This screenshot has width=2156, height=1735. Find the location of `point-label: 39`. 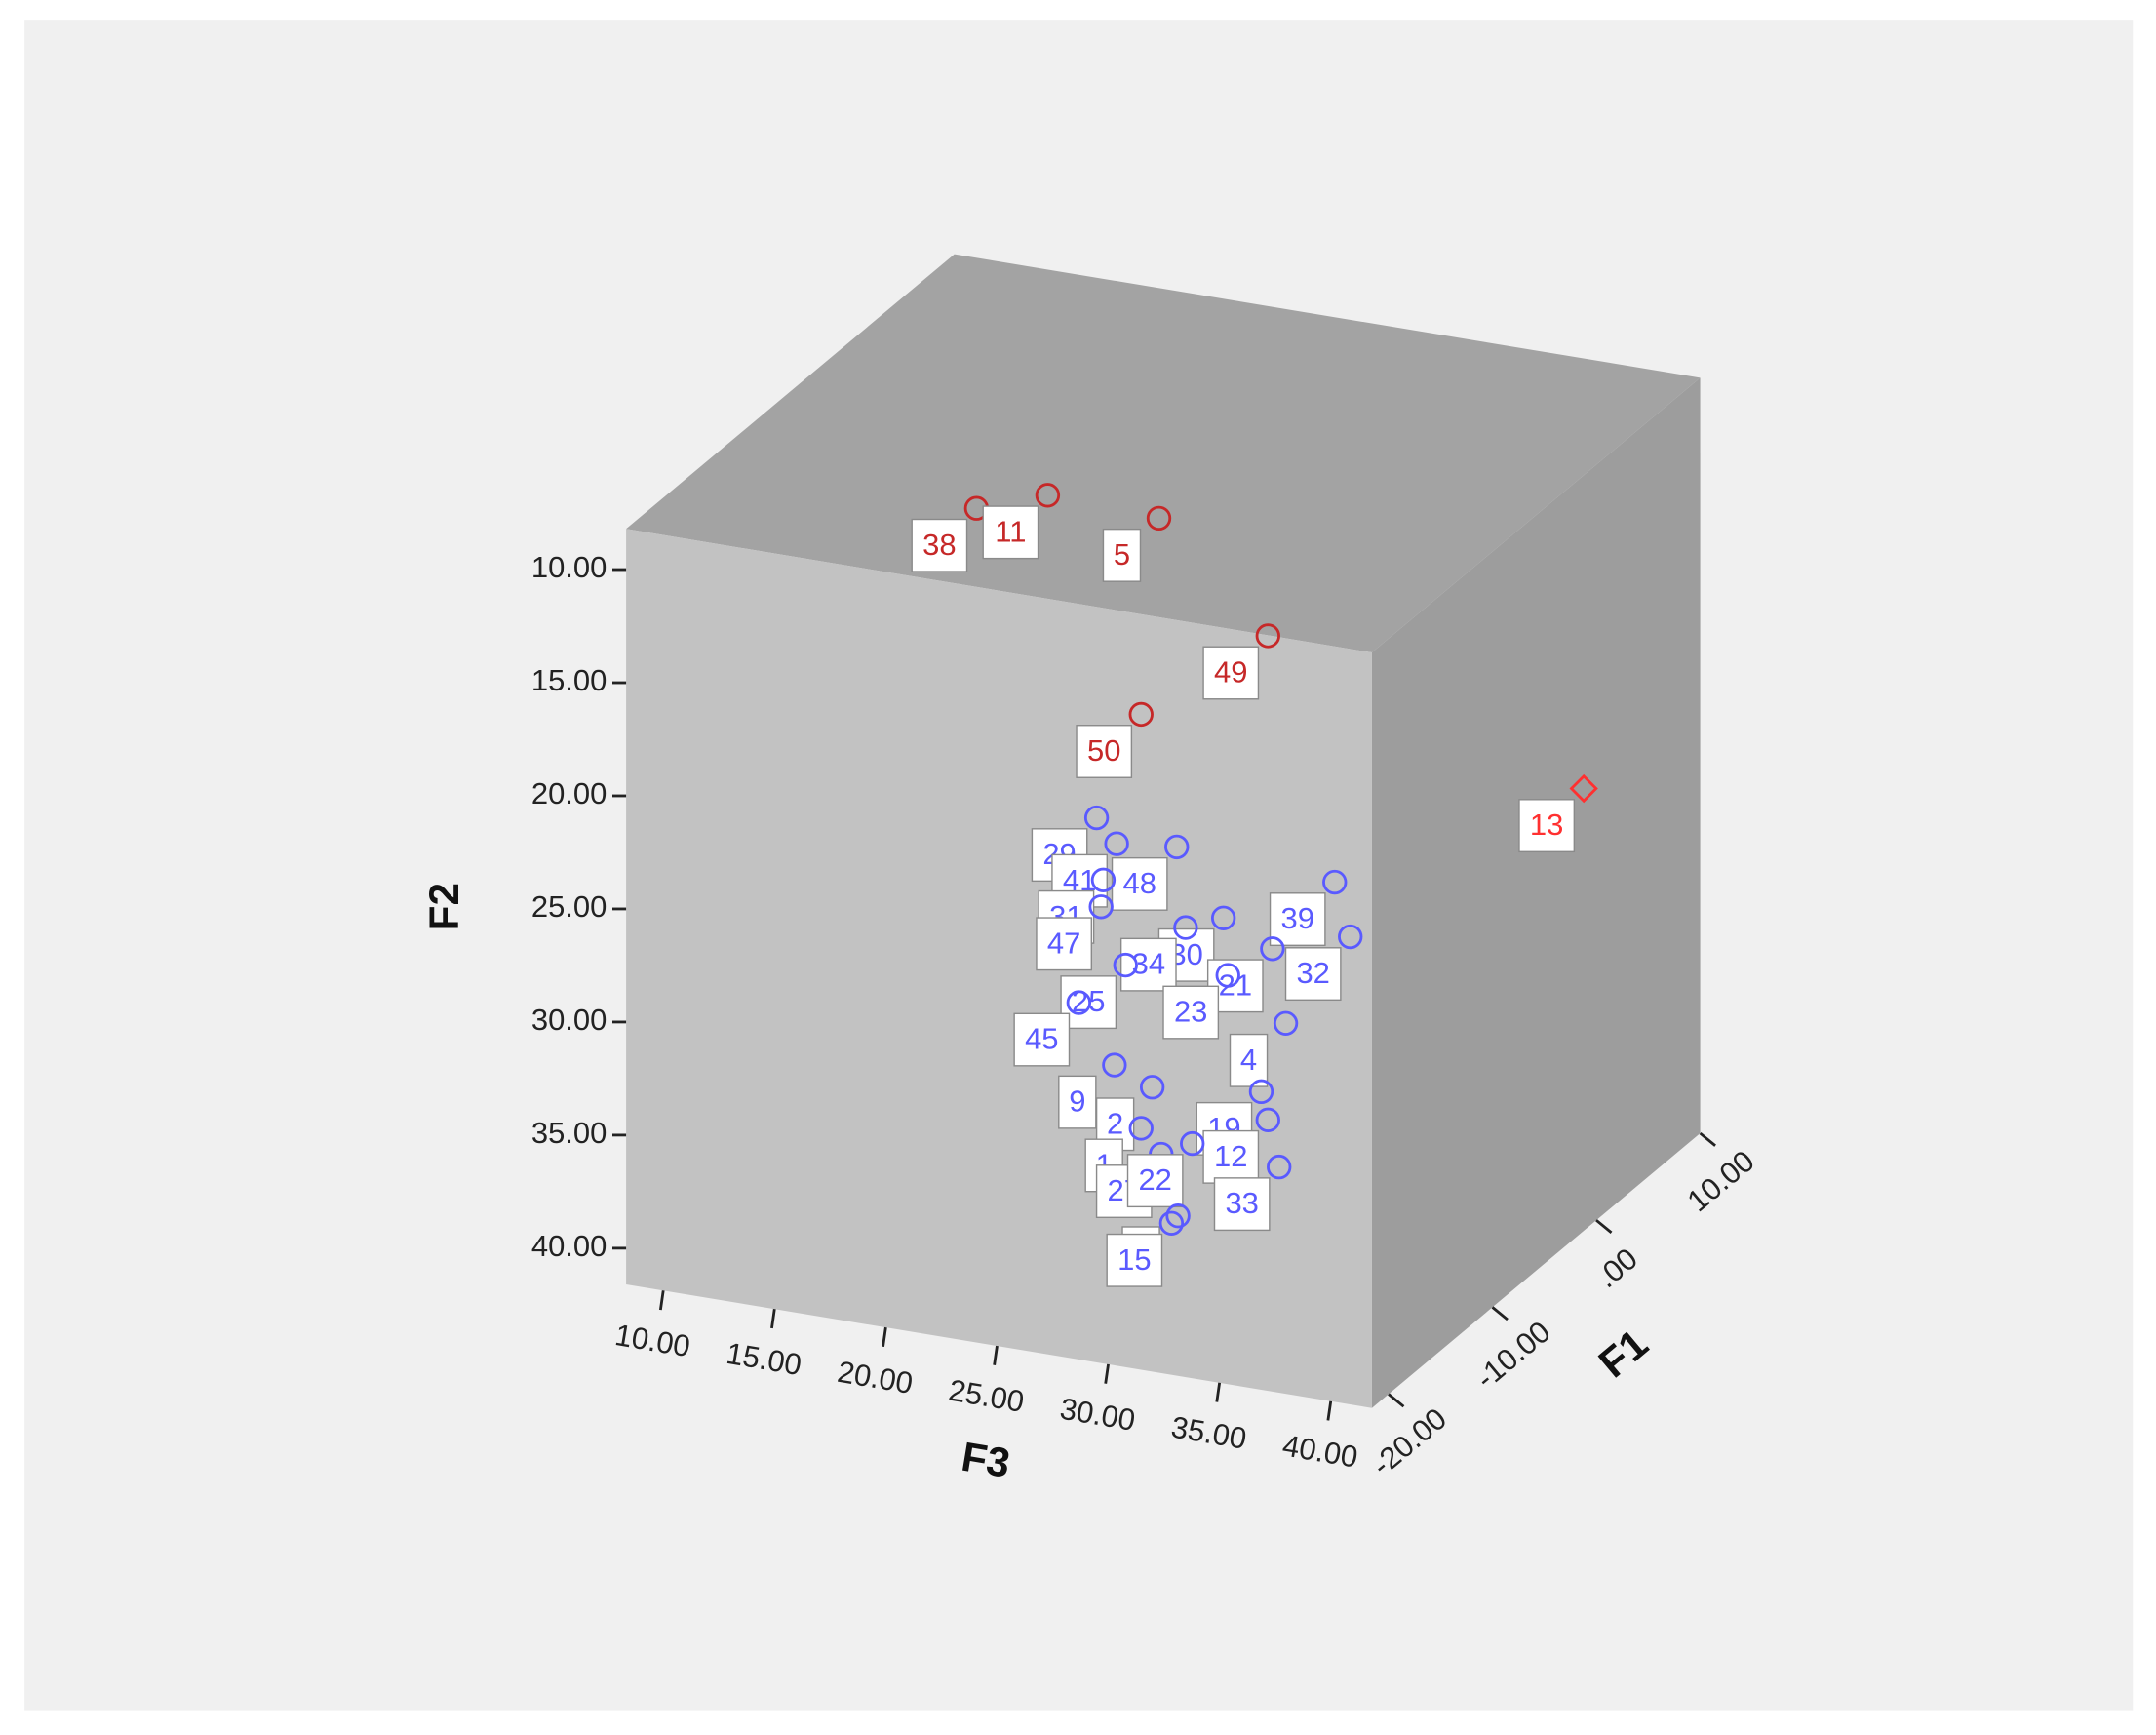

point-label: 39 is located at coordinates (1296, 918).